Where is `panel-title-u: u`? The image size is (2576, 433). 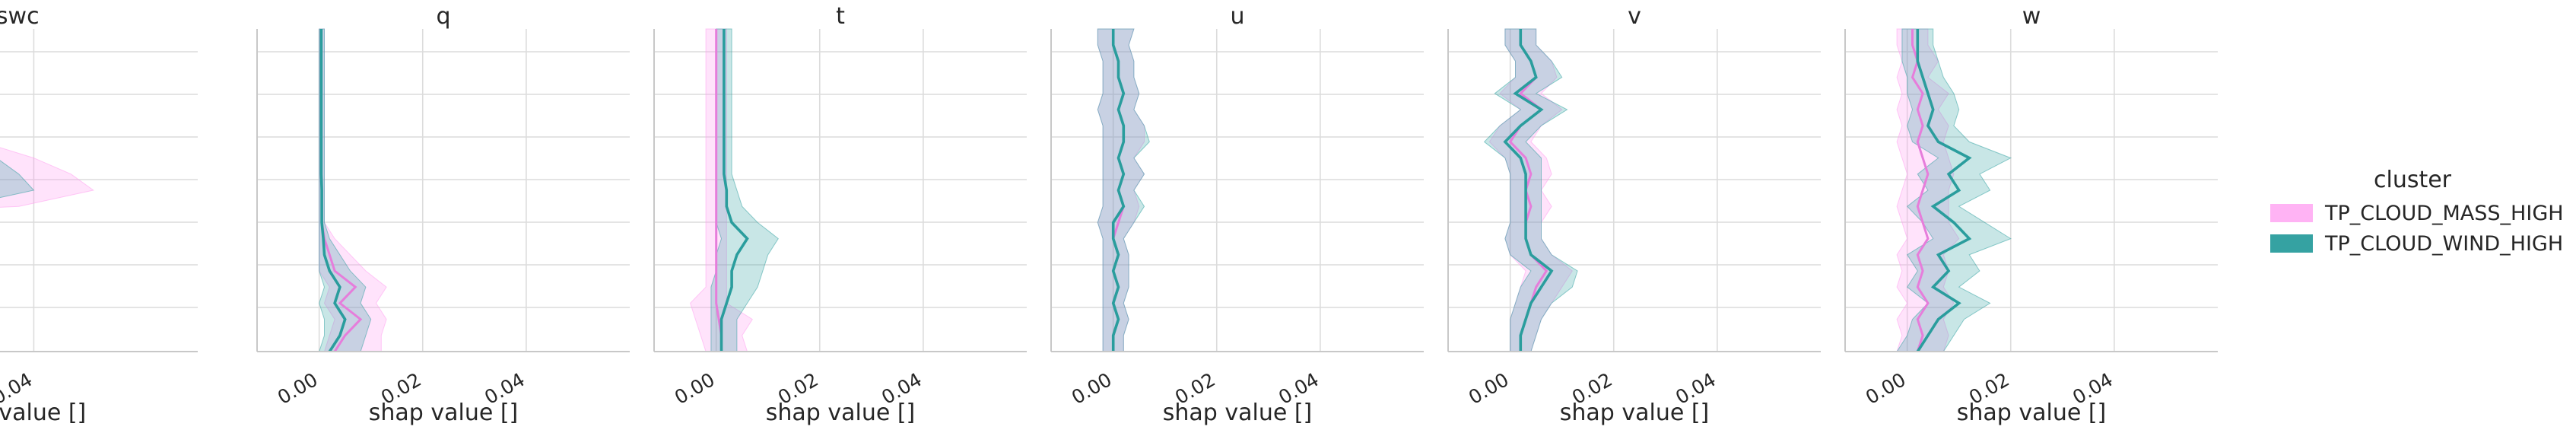
panel-title-u: u is located at coordinates (1237, 16).